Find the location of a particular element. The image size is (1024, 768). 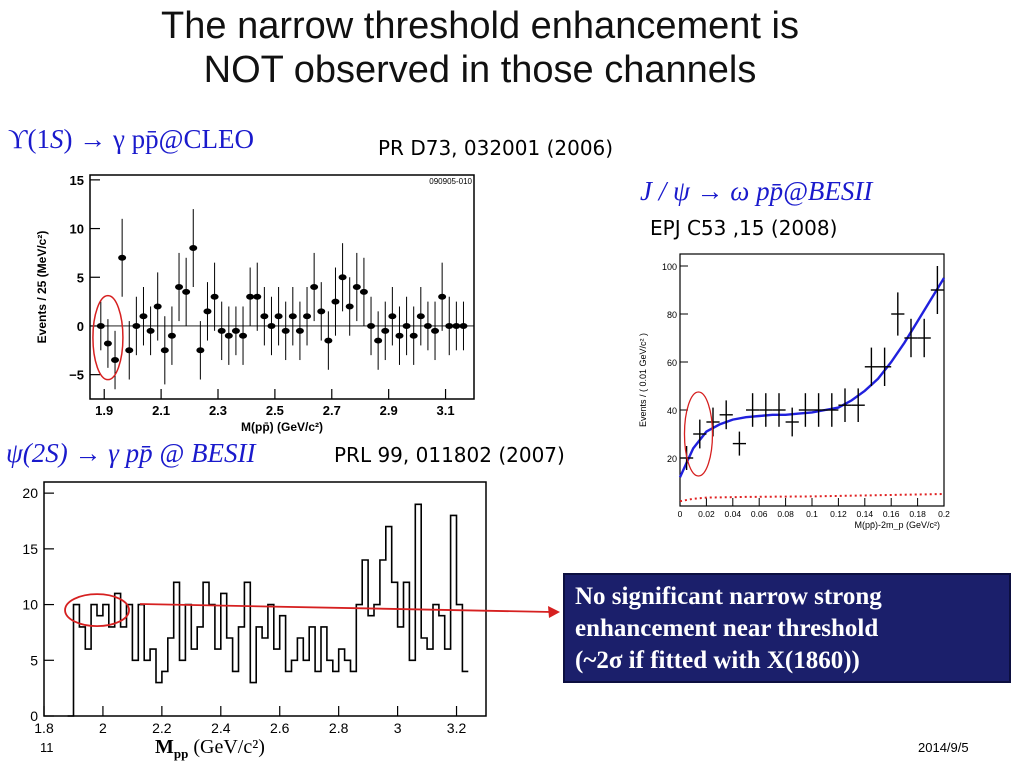

omega-xlabel: M(pp̄)-2m_p (GeV/c²) is located at coordinates (897, 525).